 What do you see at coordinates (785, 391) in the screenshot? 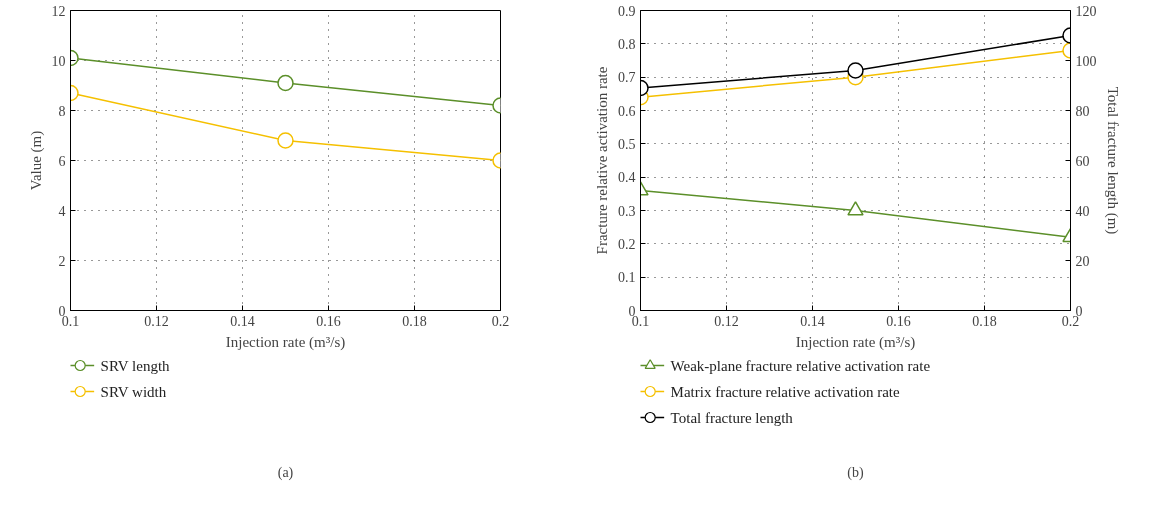
I see `legend-label: Matrix fracture relative activation rate` at bounding box center [785, 391].